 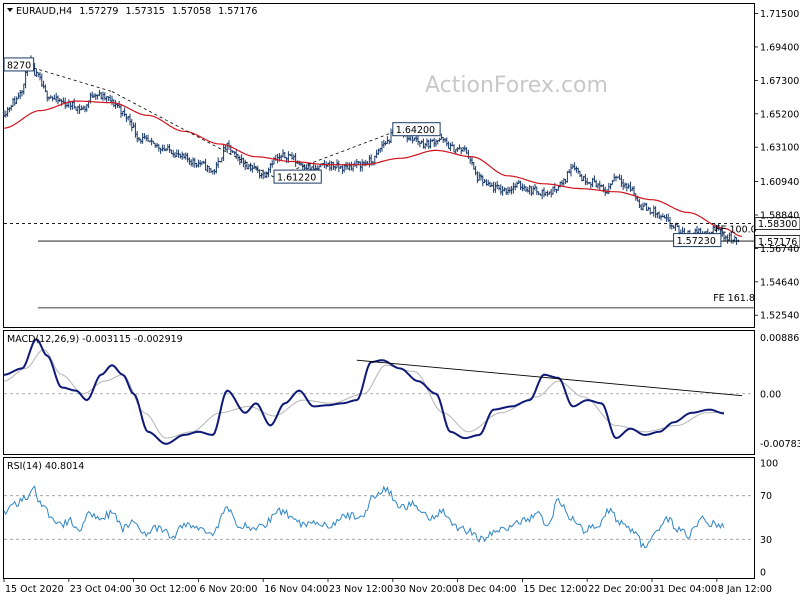 I want to click on x-tick-label: 30 Oct 12:00, so click(x=166, y=589).